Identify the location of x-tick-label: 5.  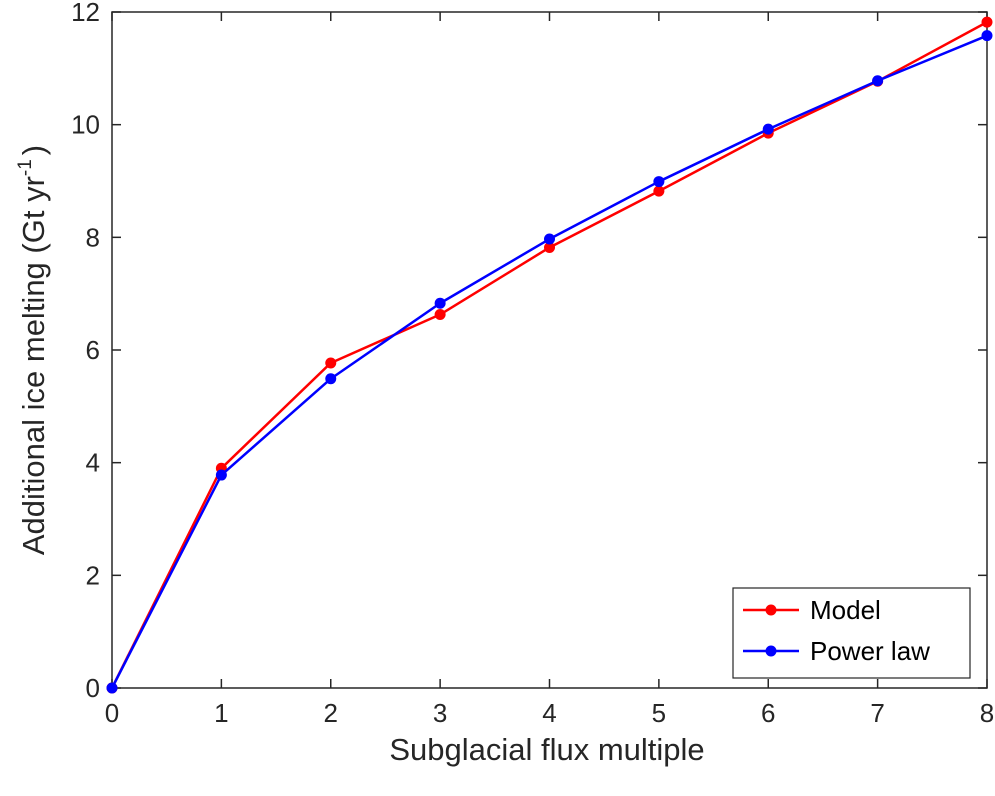
(659, 713).